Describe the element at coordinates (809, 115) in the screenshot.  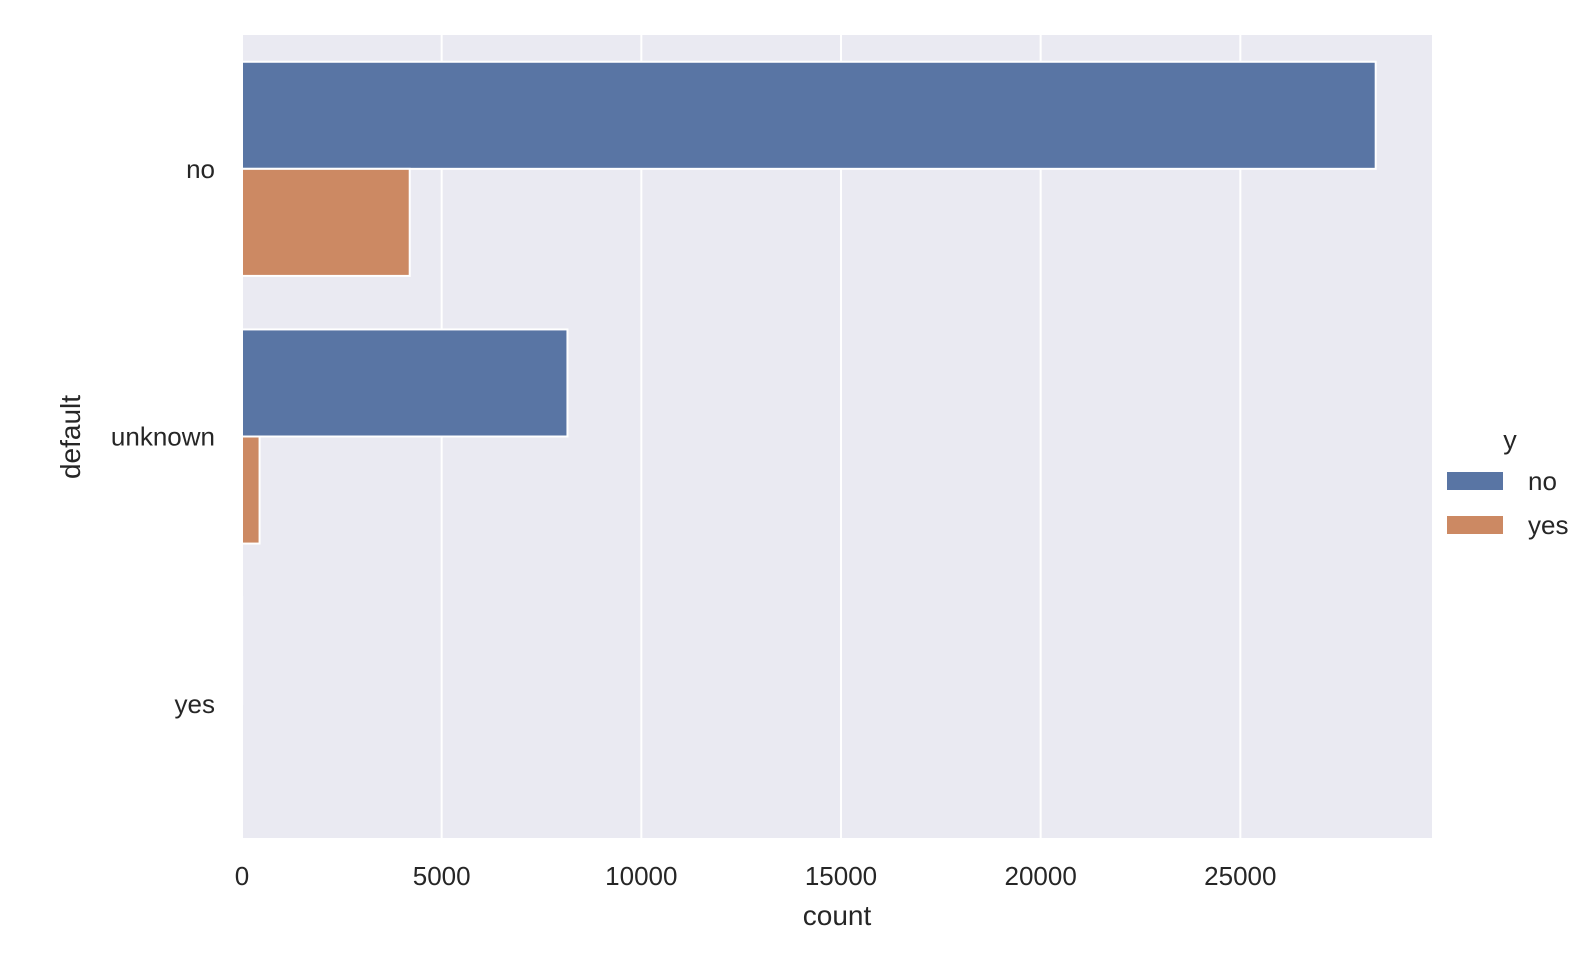
I see `bar-no-no` at that location.